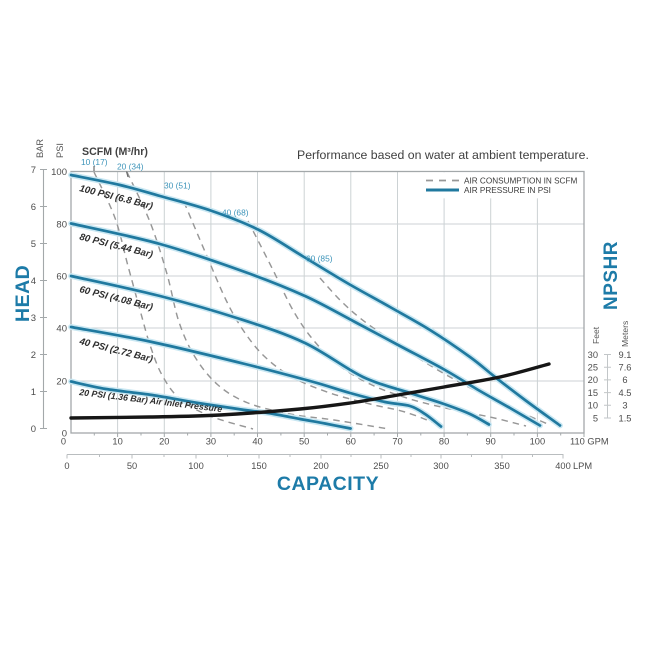  I want to click on svg-text: 110 GPM, so click(589, 442).